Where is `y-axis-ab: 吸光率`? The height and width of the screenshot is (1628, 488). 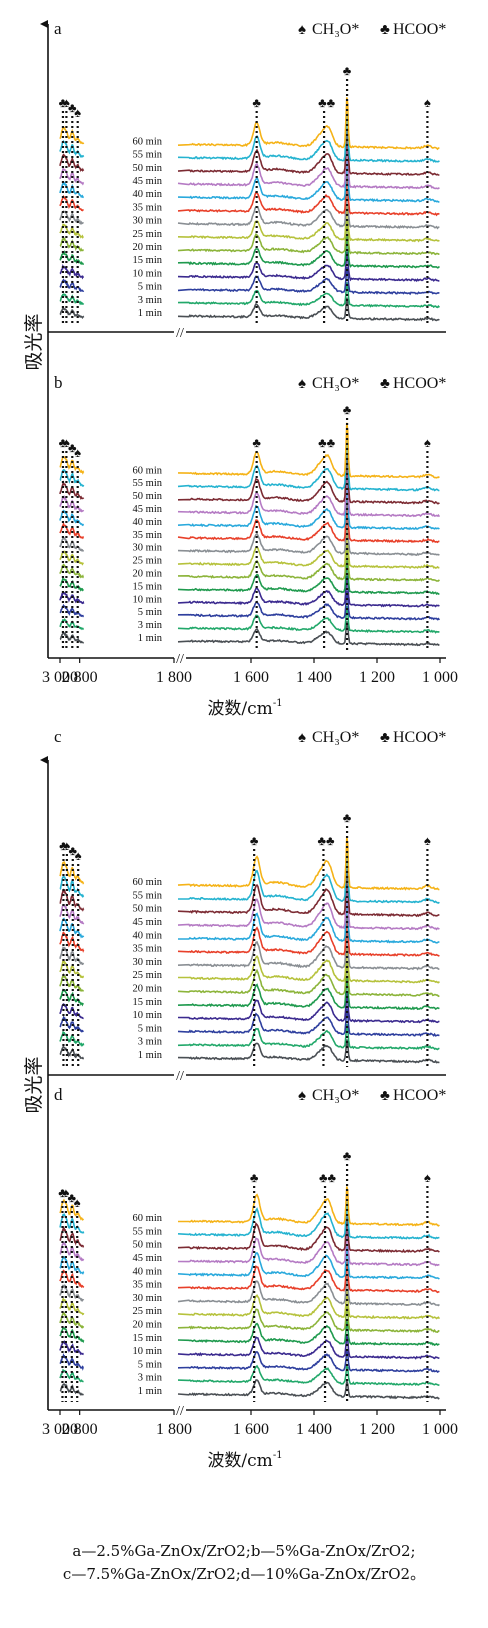
y-axis-ab: 吸光率 is located at coordinates (36, 339).